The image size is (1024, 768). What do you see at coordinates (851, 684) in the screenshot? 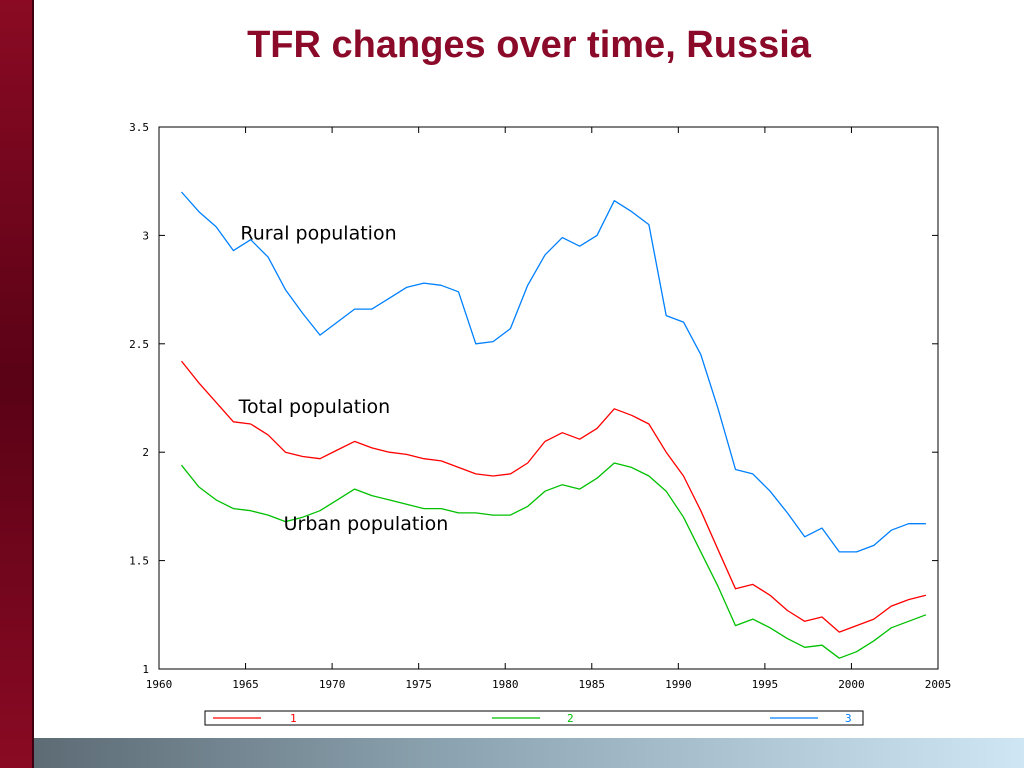
I see `x-tick-label: 2000` at bounding box center [851, 684].